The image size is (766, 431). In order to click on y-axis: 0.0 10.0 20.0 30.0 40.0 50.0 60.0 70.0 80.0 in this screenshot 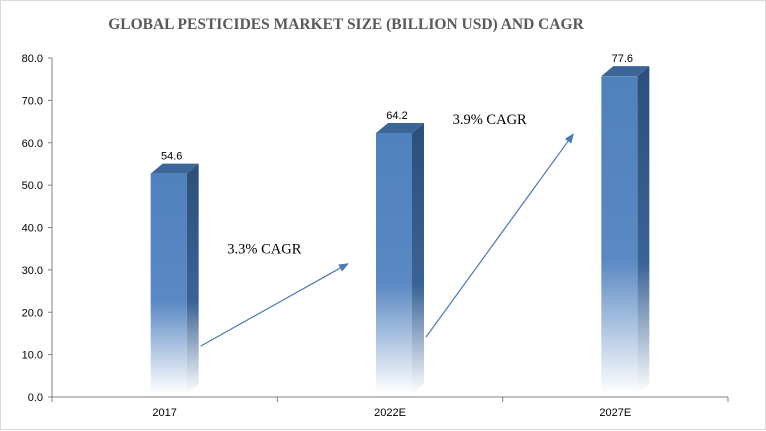, I will do `click(37, 228)`.